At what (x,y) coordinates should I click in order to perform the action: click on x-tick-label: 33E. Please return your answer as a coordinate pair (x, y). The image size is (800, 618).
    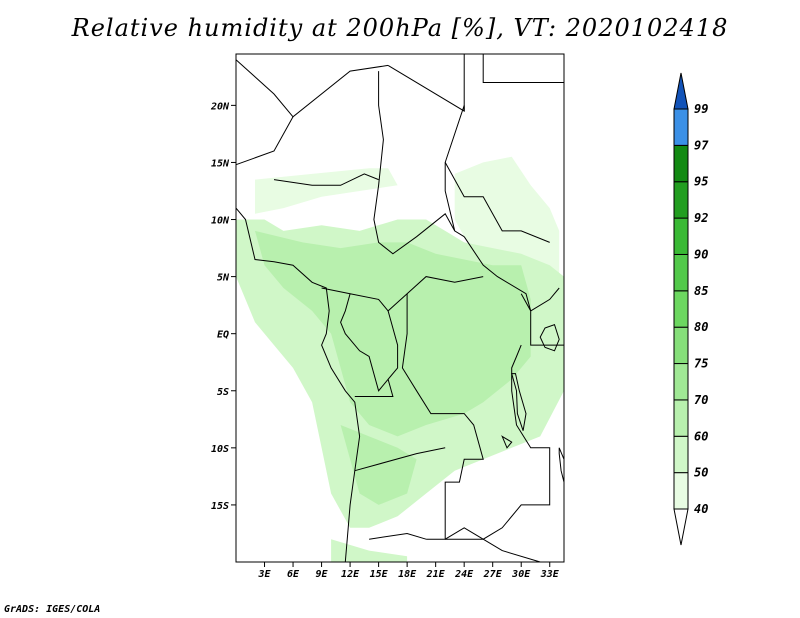
    Looking at the image, I should click on (550, 574).